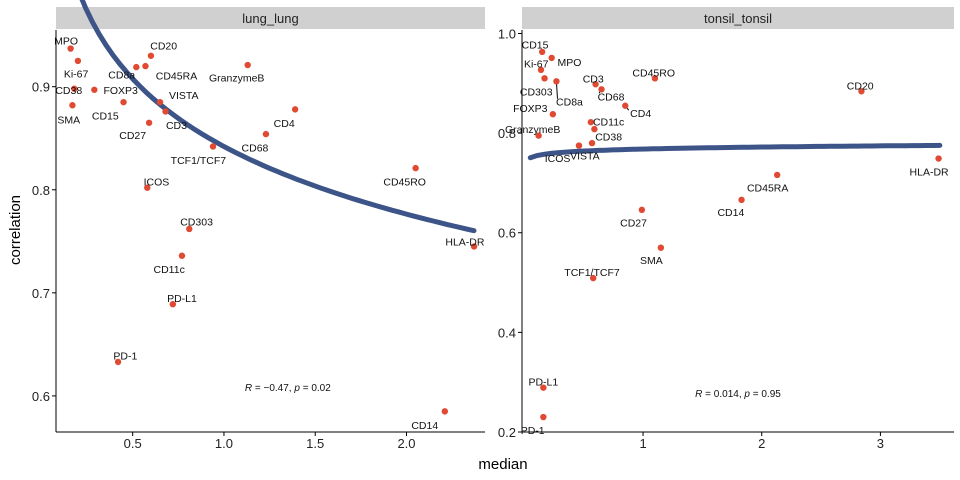 The height and width of the screenshot is (480, 960). Describe the element at coordinates (133, 443) in the screenshot. I see `x-tick-label: 0.5` at that location.